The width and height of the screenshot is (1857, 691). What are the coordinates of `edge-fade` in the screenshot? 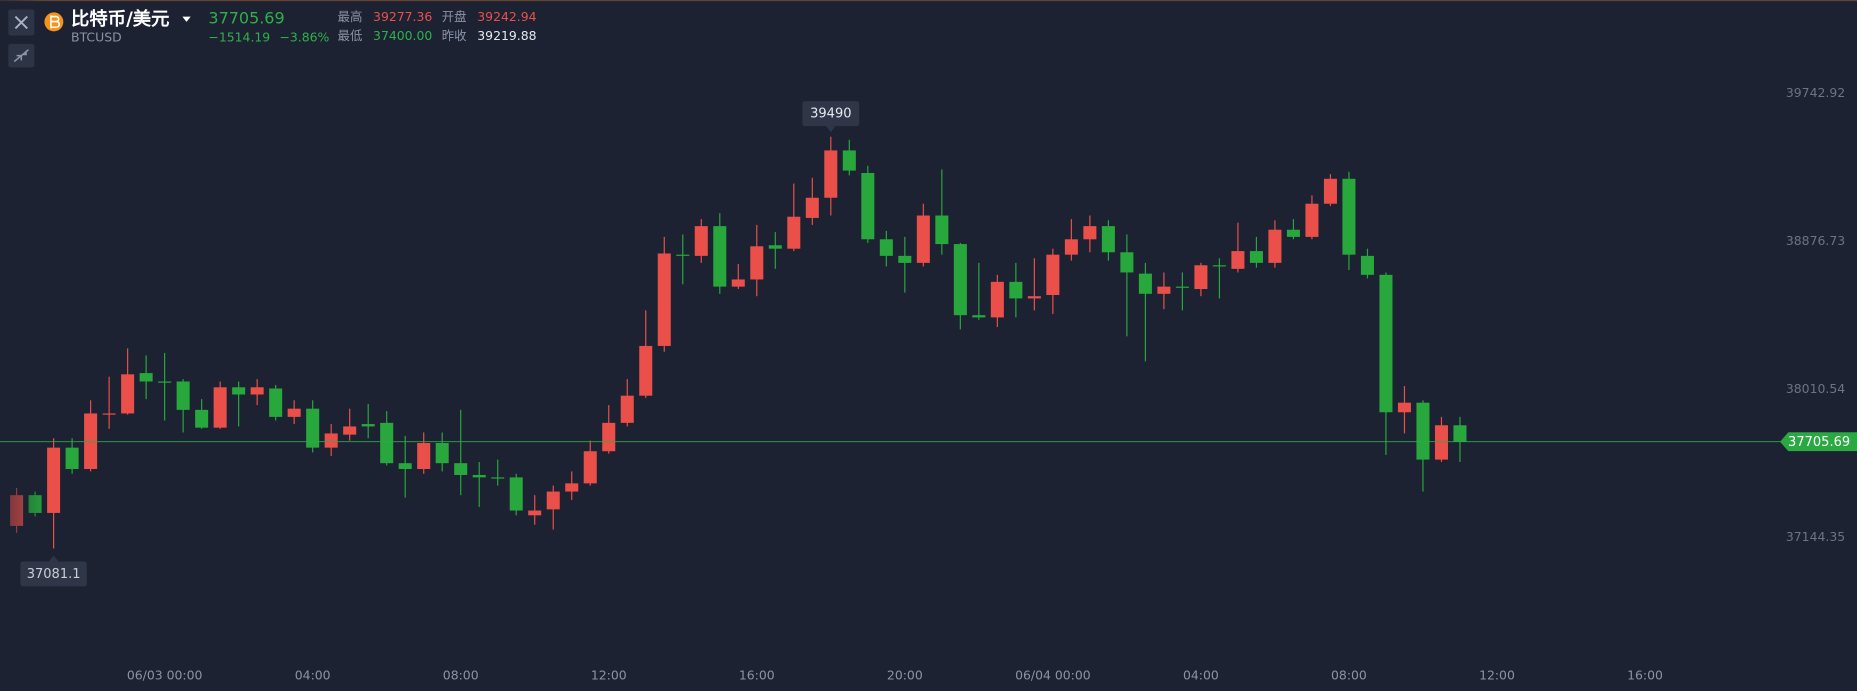 It's located at (25, 332).